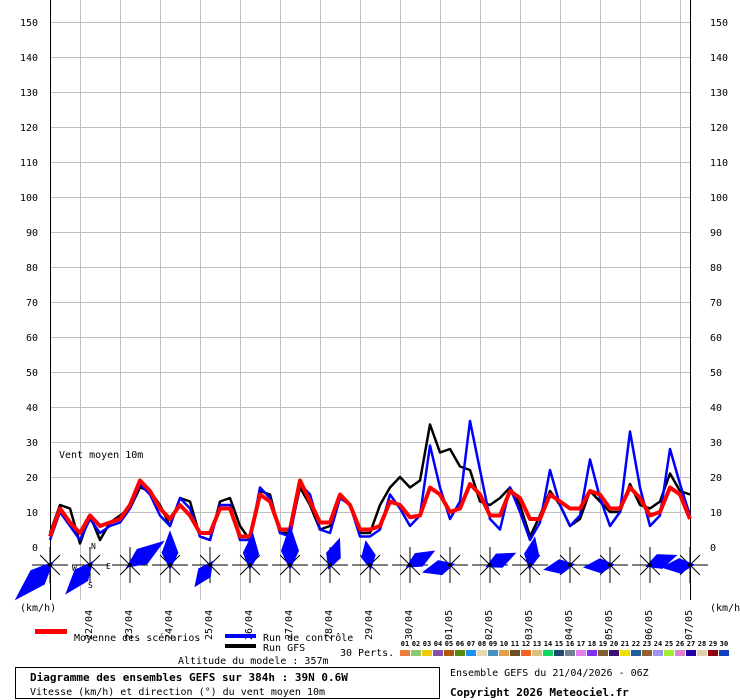 This screenshot has width=740, height=700. Describe the element at coordinates (32, 303) in the screenshot. I see `y-tick-label-left: 70` at that location.